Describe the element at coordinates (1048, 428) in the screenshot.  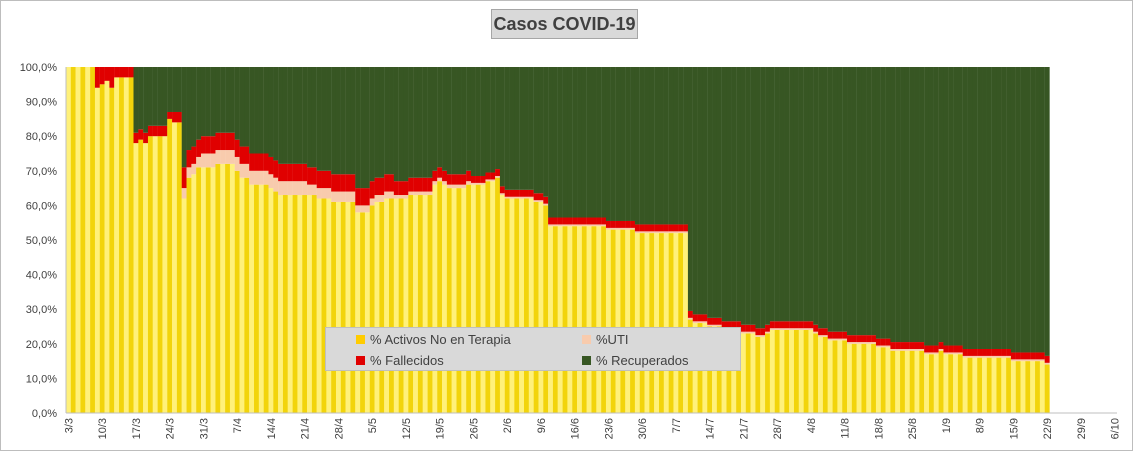
I see `x-tick-label: 22/9` at that location.